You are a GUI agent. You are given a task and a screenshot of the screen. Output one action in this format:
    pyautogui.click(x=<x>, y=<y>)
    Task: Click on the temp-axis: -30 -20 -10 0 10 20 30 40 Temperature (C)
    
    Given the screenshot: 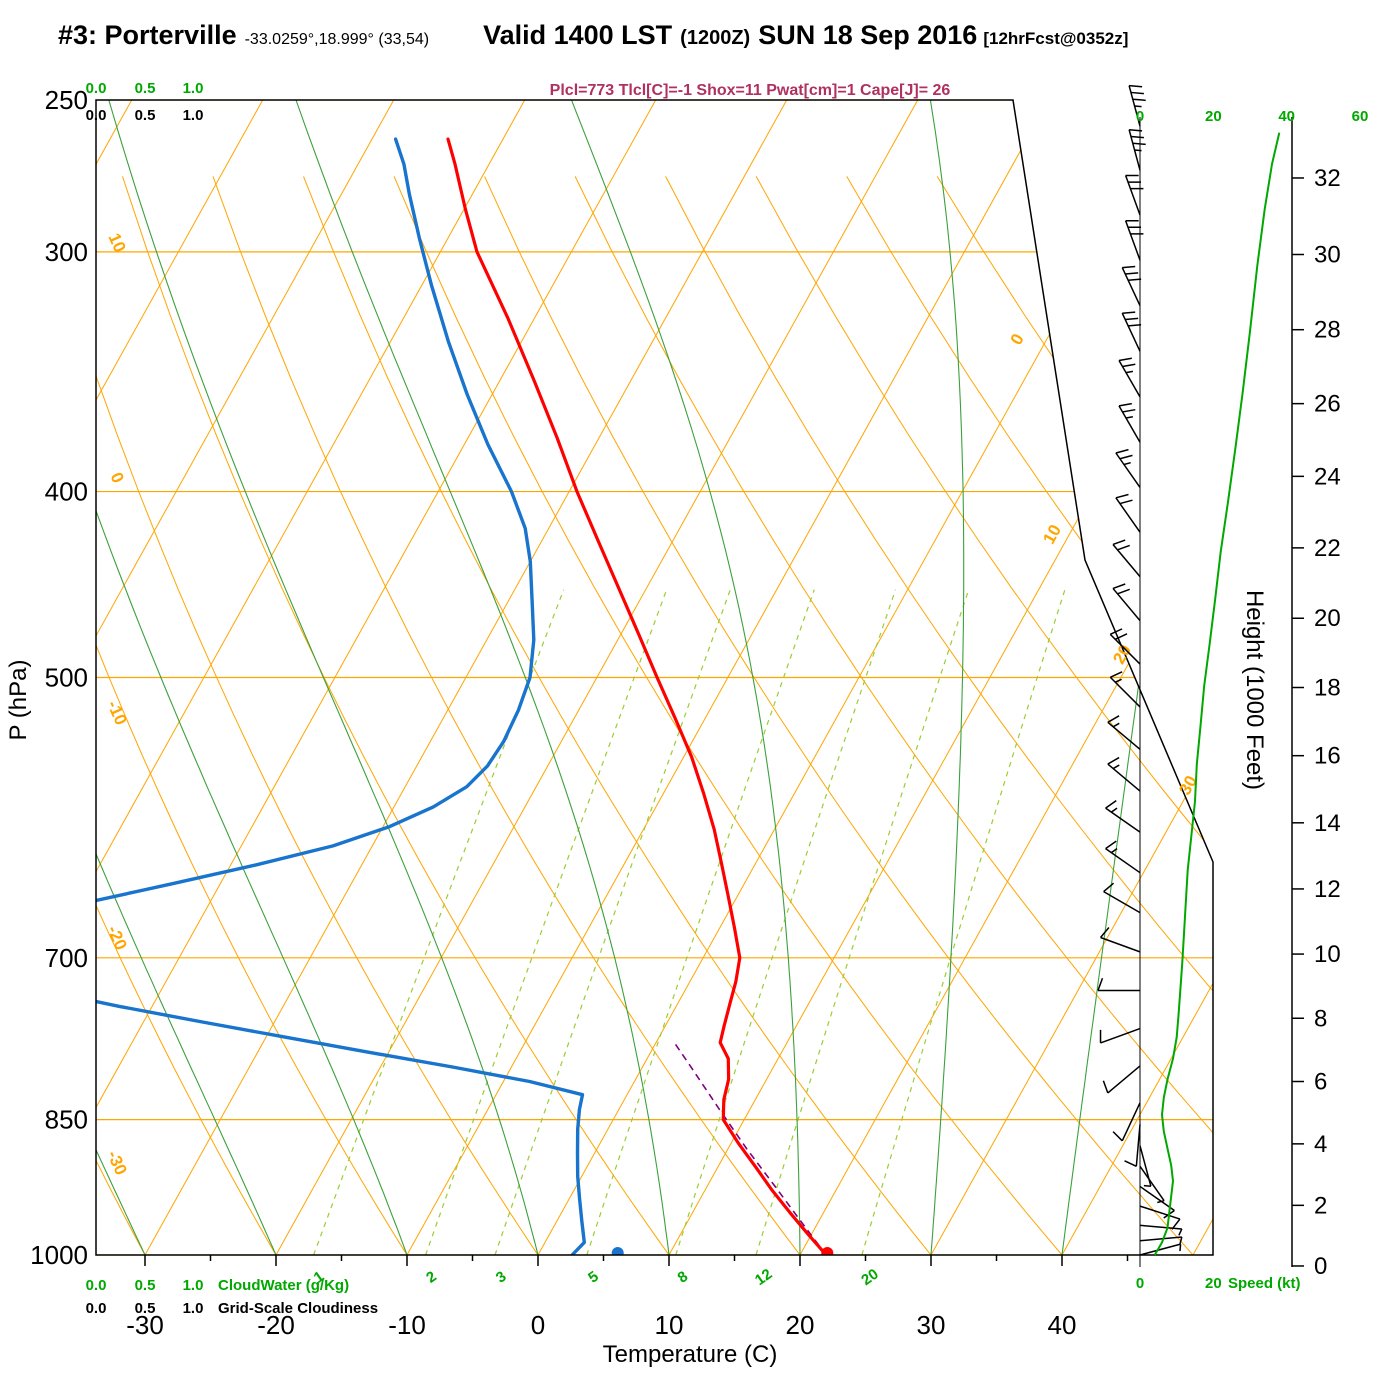 What is the action you would take?
    pyautogui.click(x=627, y=1311)
    